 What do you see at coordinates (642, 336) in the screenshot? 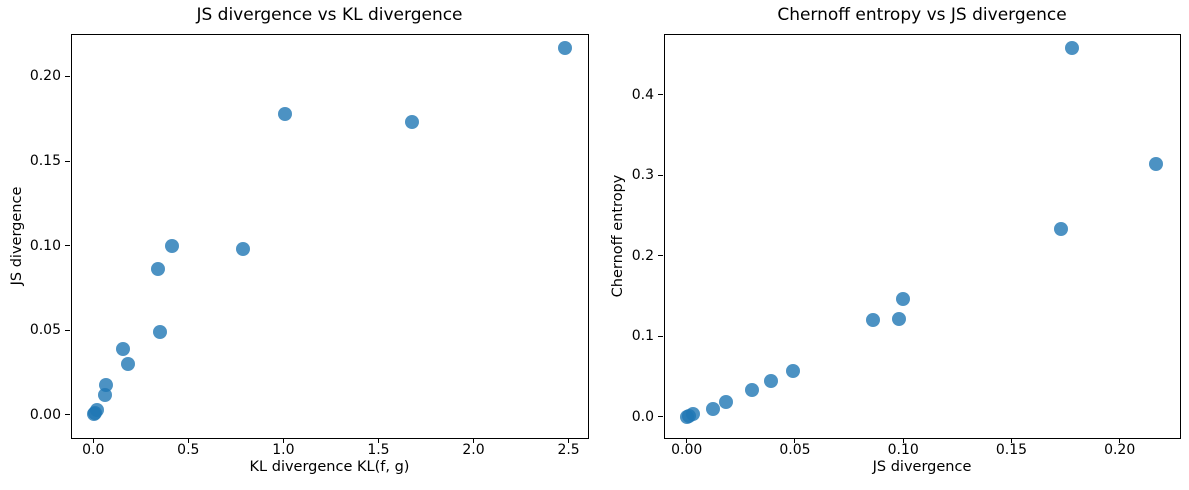
I see `y-tick-label: 0.1` at bounding box center [642, 336].